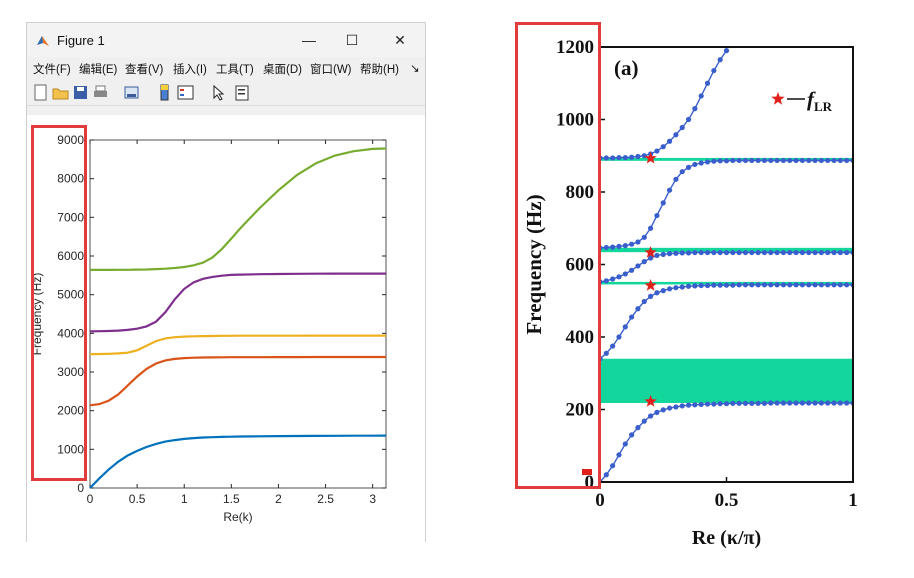  What do you see at coordinates (98, 70) in the screenshot?
I see `menu-edit: 编辑(E)` at bounding box center [98, 70].